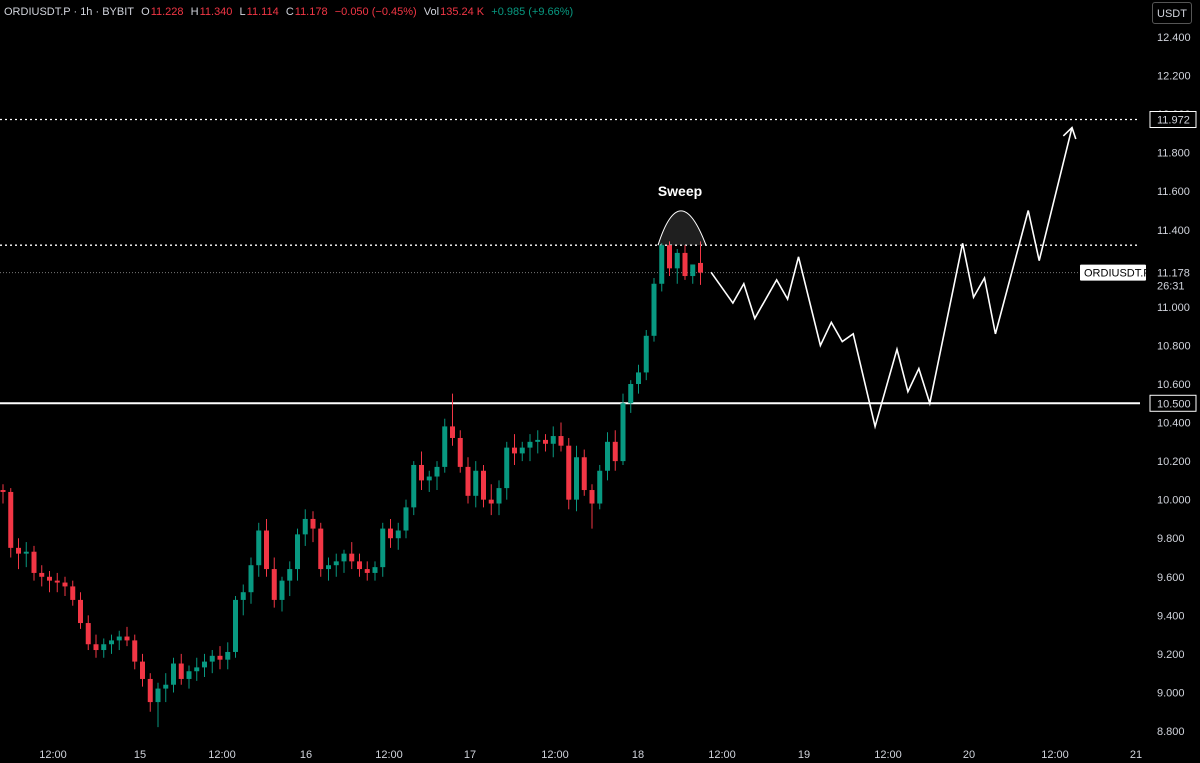 The height and width of the screenshot is (763, 1200). I want to click on y-tick-label: 11.800, so click(1173, 154).